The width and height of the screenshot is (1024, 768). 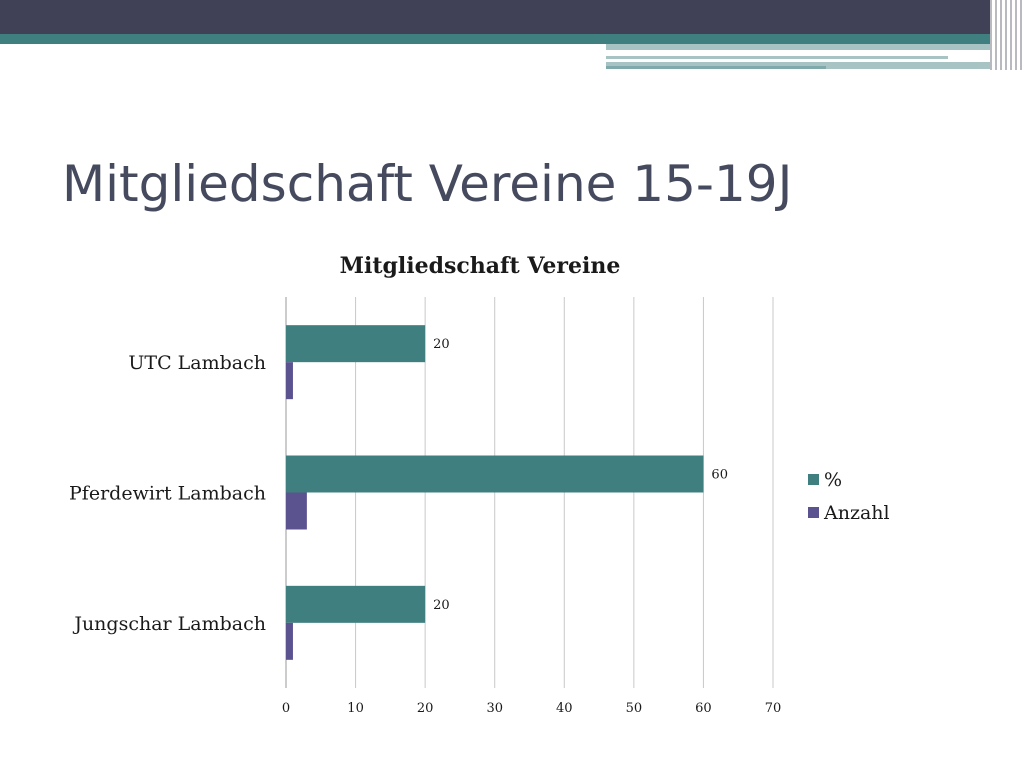 I want to click on category-label: Jungschar Lambach, so click(x=169, y=624).